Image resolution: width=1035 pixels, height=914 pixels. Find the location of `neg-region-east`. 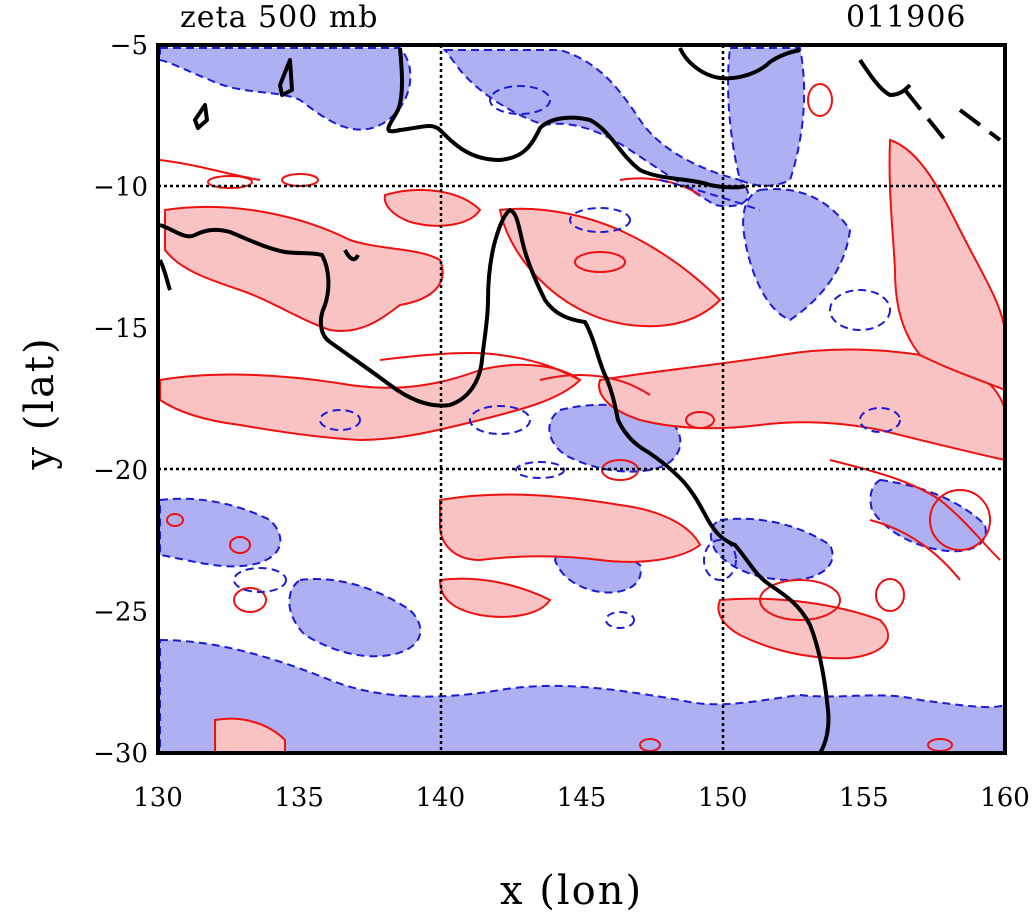

neg-region-east is located at coordinates (797, 255).